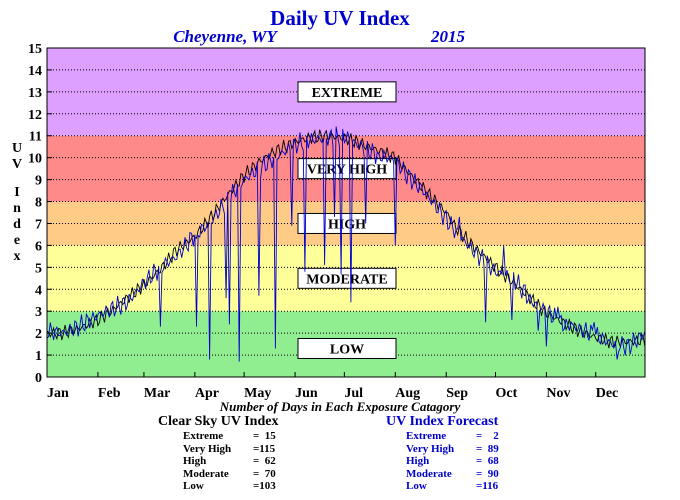  I want to click on x-tick-label: Mar, so click(157, 393).